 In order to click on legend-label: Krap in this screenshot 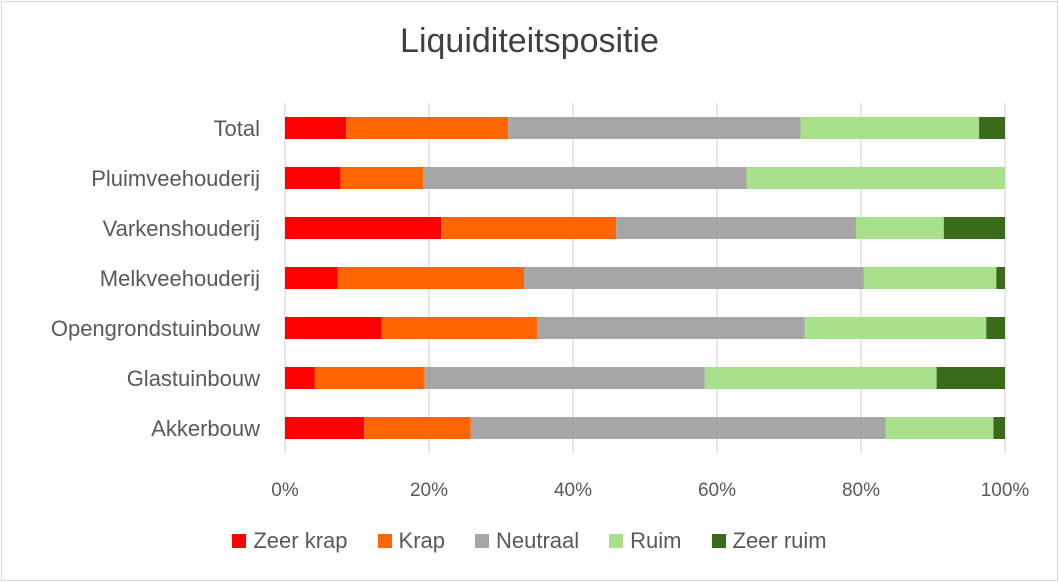, I will do `click(421, 540)`.